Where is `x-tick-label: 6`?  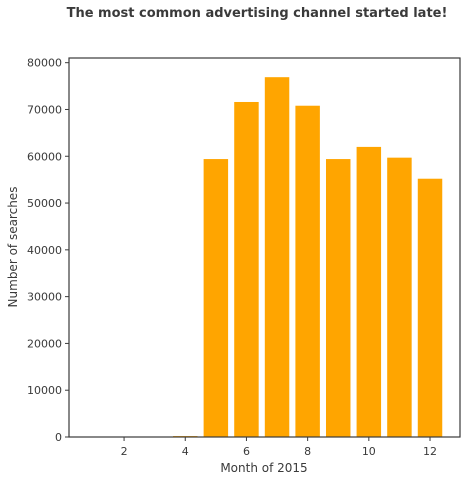
x-tick-label: 6 is located at coordinates (246, 451).